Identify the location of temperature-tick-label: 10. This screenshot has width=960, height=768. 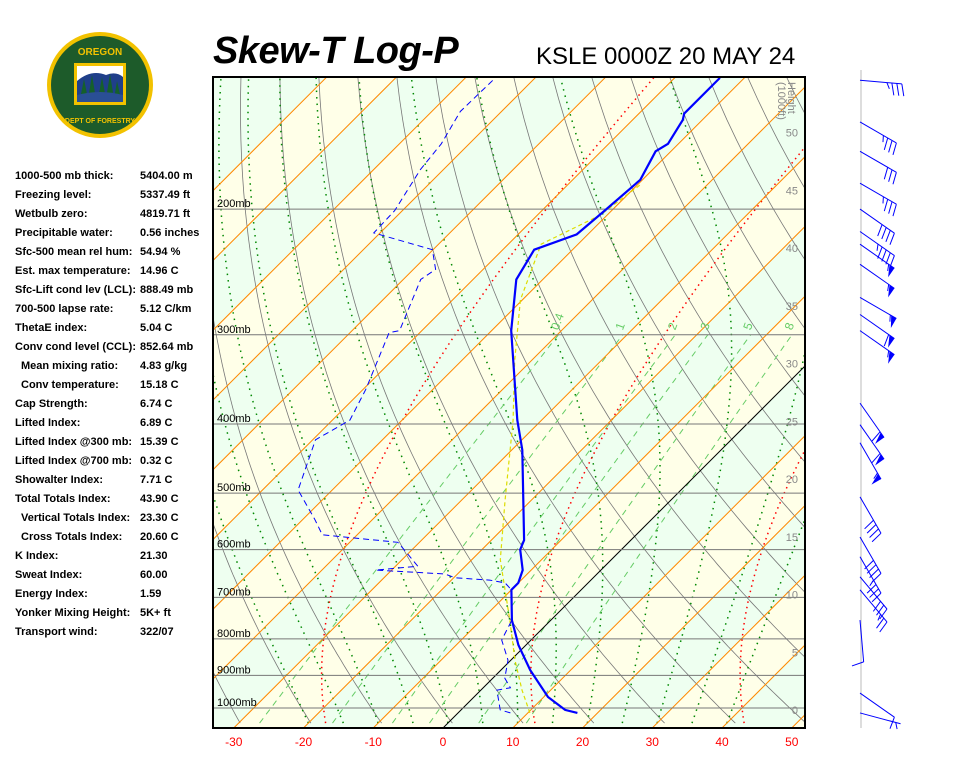
(513, 742).